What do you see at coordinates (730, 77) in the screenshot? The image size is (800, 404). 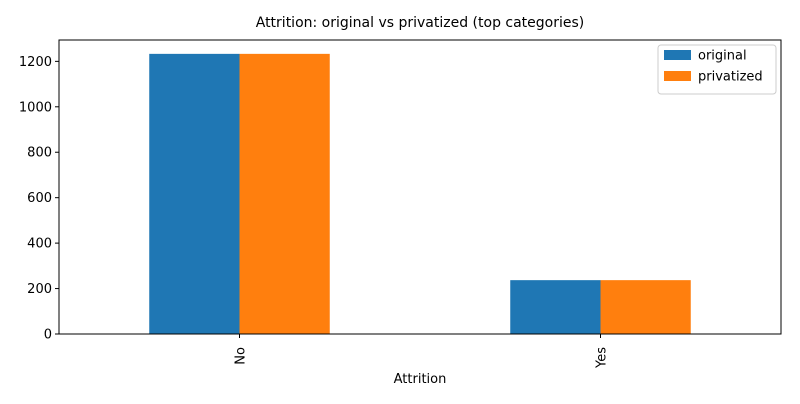 I see `legend-label-privatized: privatized` at bounding box center [730, 77].